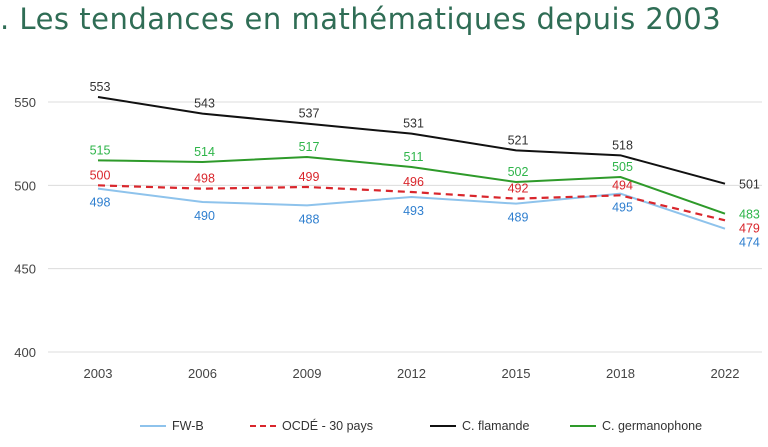  Describe the element at coordinates (25, 352) in the screenshot. I see `y-tick-label: 400` at that location.